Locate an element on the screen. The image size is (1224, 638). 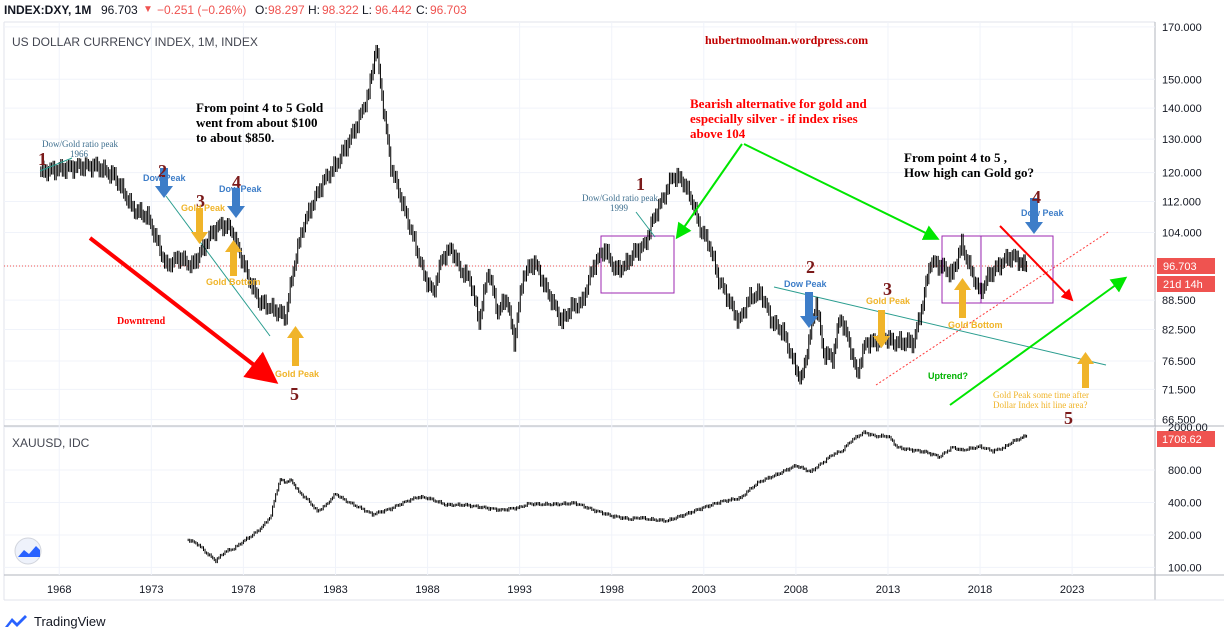
gold-bottom-label: Gold Bottom is located at coordinates (233, 282).